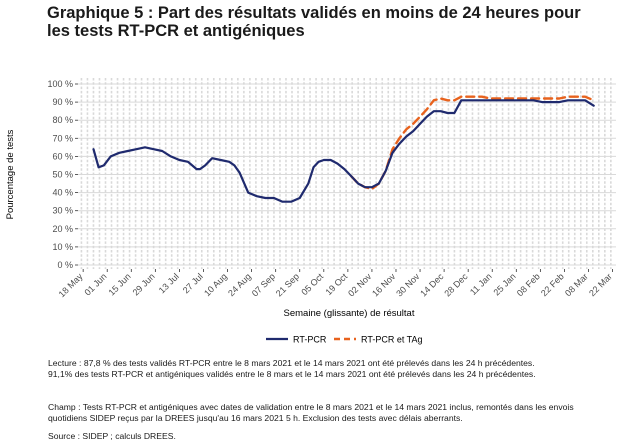 The image size is (635, 445). What do you see at coordinates (193, 283) in the screenshot?
I see `x-tick-label: 27 Jul` at bounding box center [193, 283].